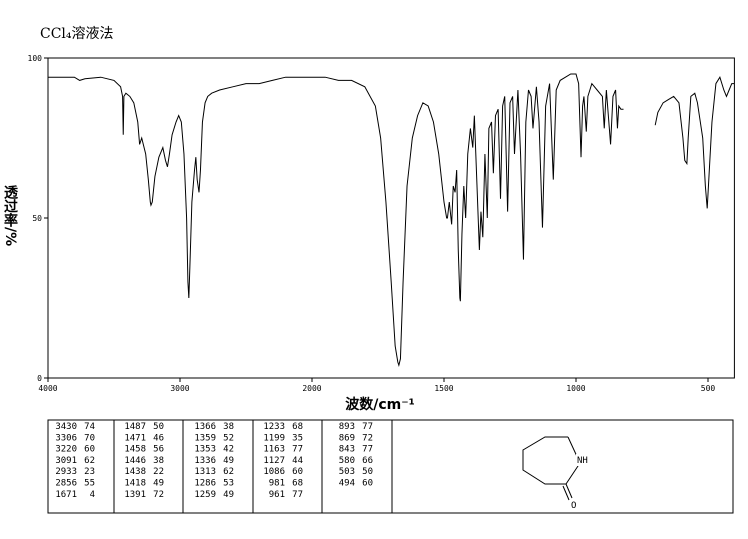 The image size is (748, 539). I want to click on peak-wavenumber: 1163, so click(274, 450).